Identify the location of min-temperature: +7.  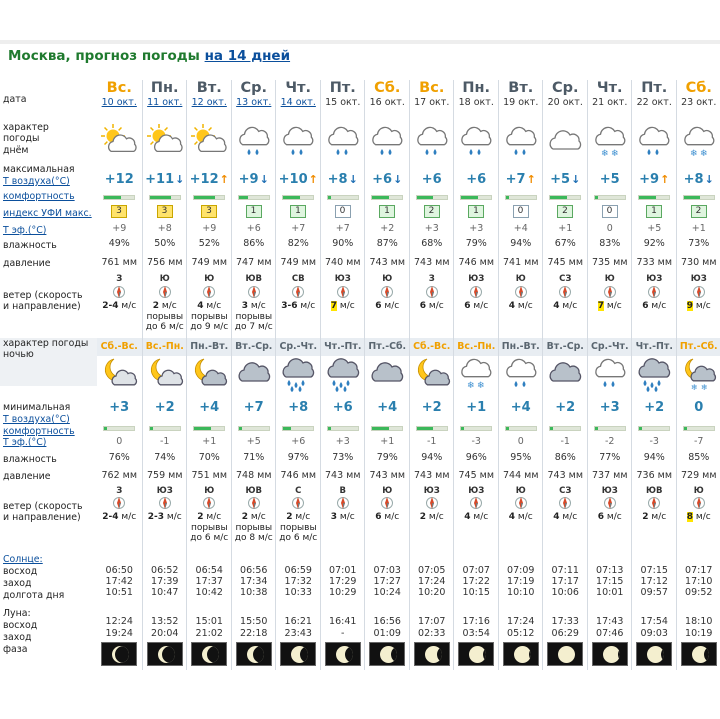
(254, 407).